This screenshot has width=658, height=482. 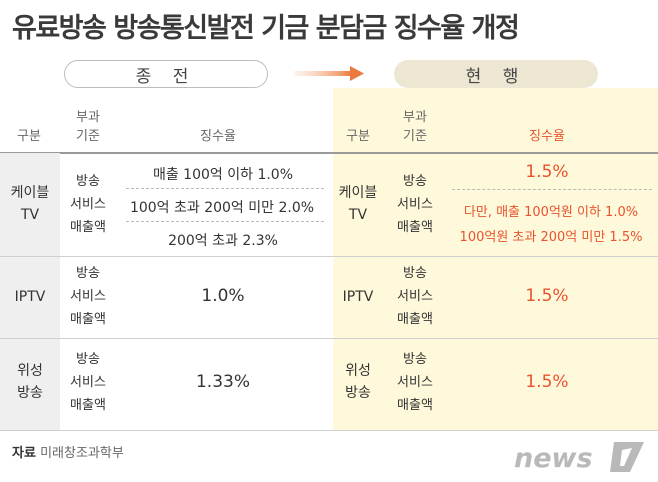 I want to click on old-rate-cable-1: 매출 100억 이하 1.0%, so click(x=223, y=175).